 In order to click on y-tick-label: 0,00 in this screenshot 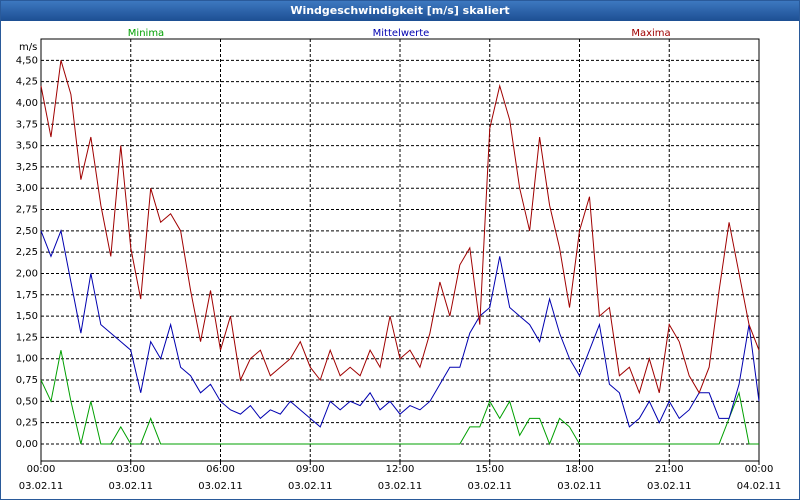, I will do `click(27, 444)`.